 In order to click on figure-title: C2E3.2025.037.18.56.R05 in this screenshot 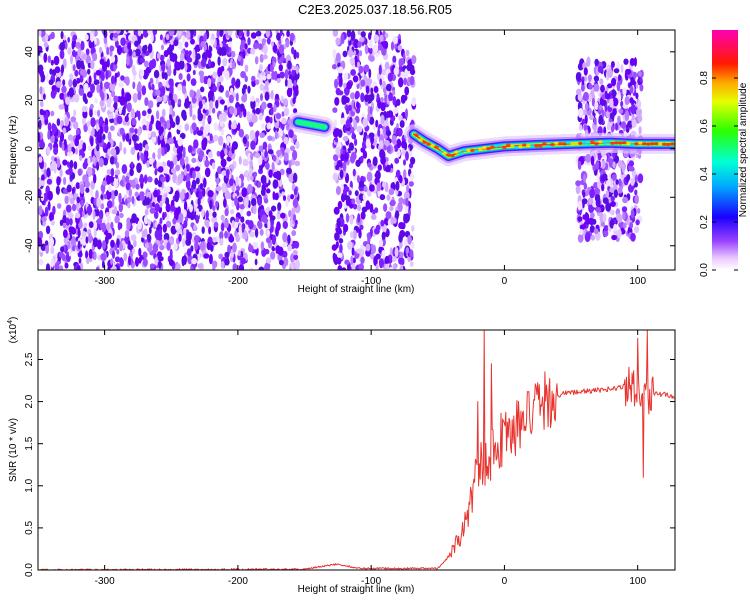, I will do `click(375, 9)`.